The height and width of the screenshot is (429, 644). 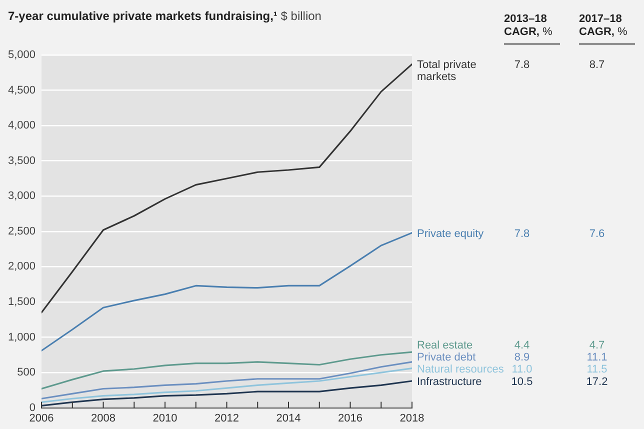 I want to click on series-label: Infrastructure, so click(x=449, y=382).